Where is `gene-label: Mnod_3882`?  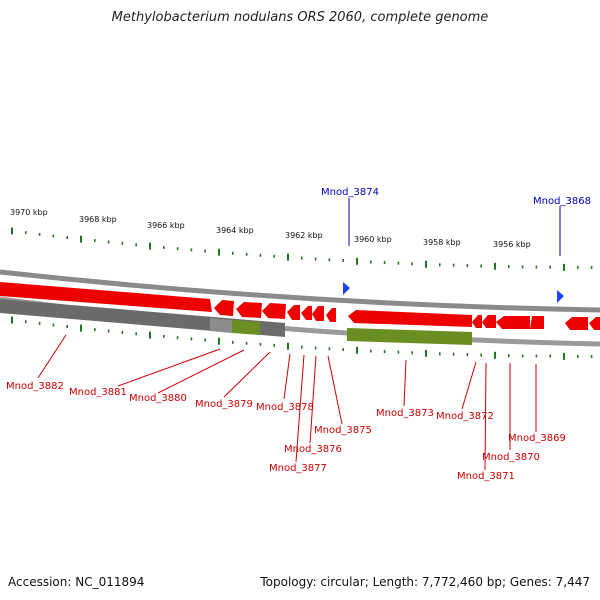
gene-label: Mnod_3882 is located at coordinates (35, 386).